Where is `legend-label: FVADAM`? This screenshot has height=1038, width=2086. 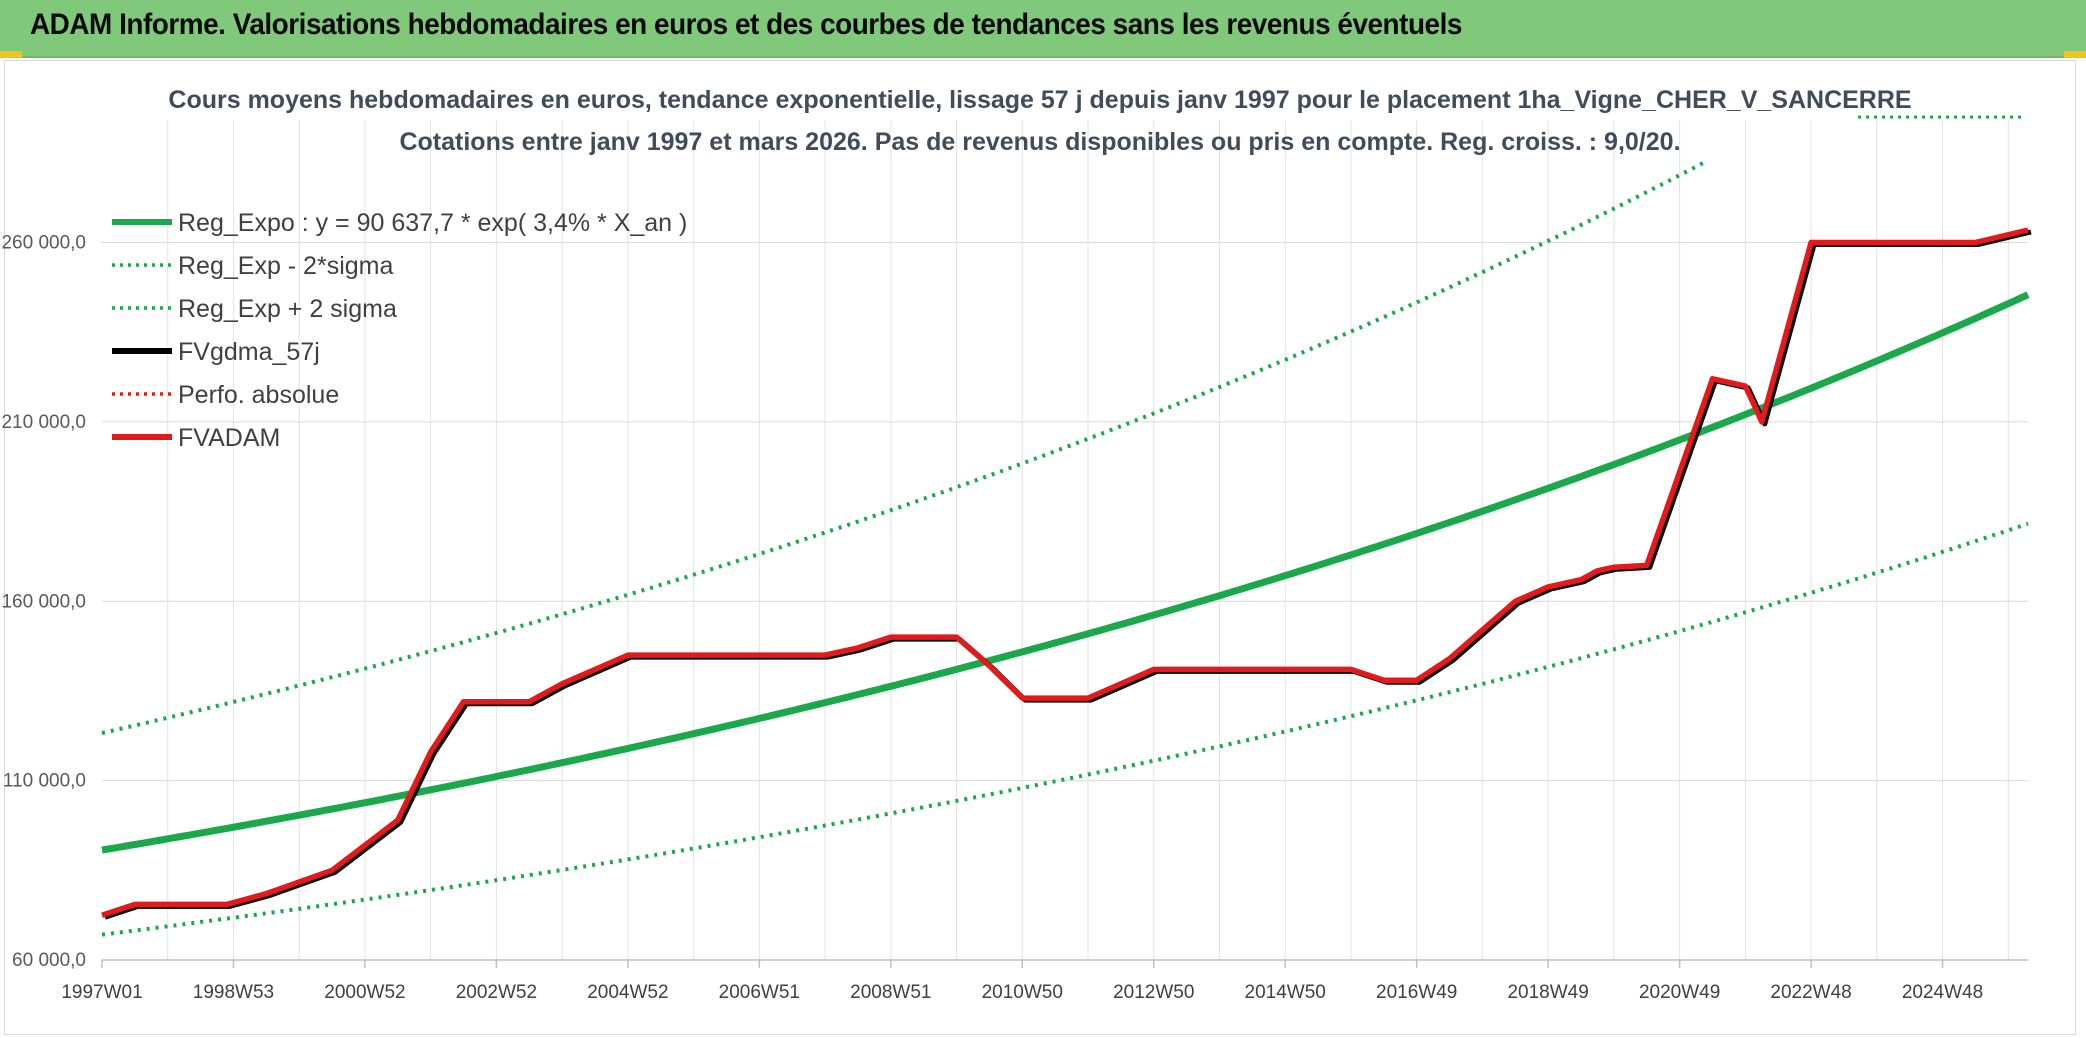
legend-label: FVADAM is located at coordinates (229, 438).